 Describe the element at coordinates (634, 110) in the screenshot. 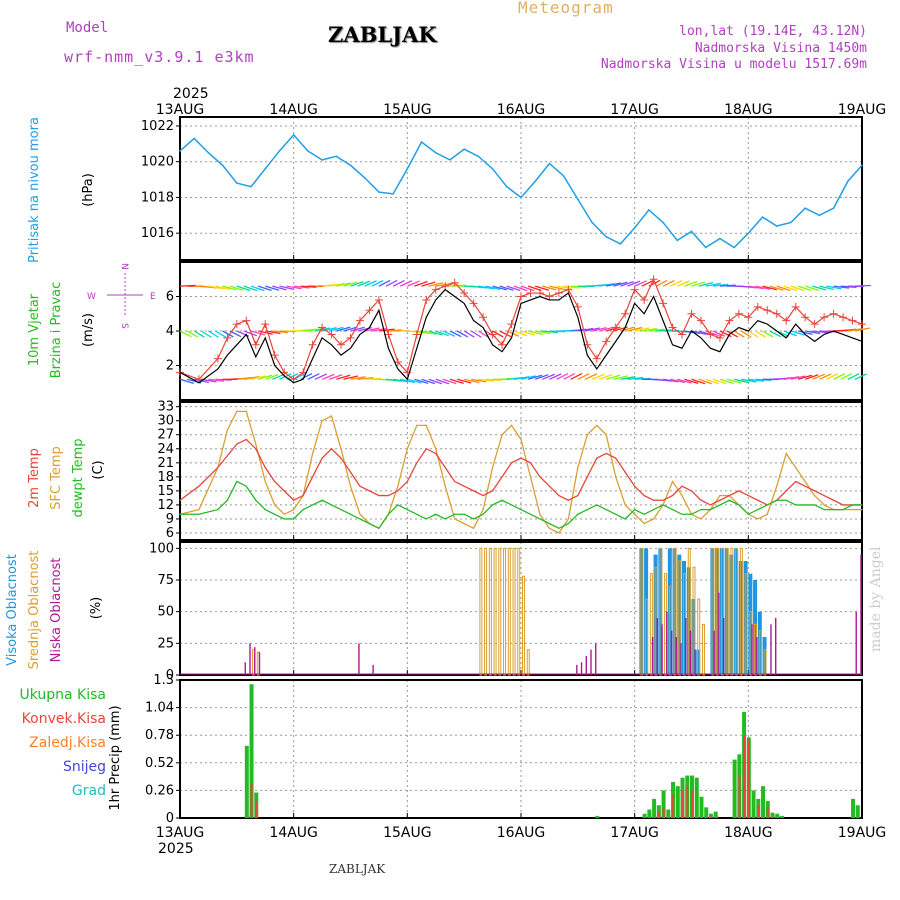

I see `top-time-label: 17AUG` at that location.